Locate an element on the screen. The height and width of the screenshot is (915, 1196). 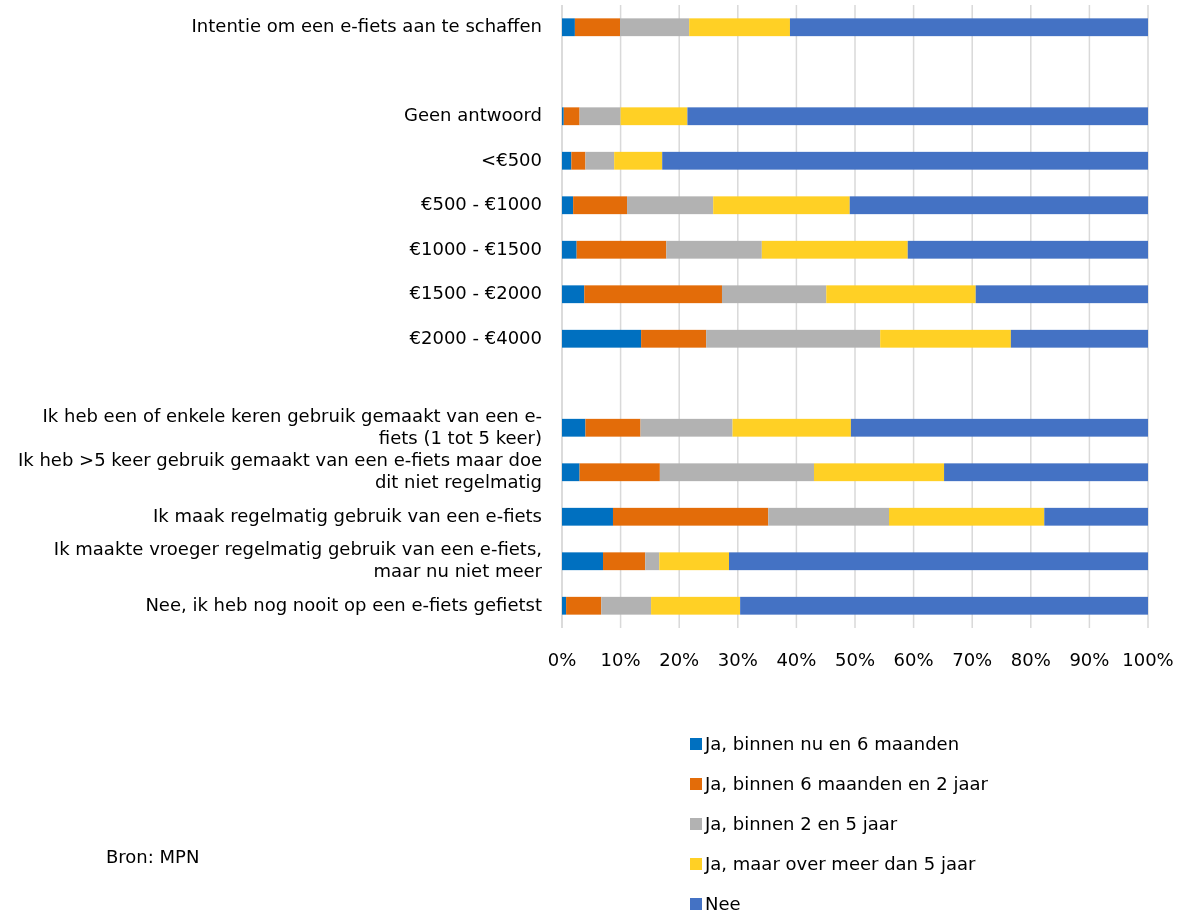
x-tick-label: 60% is located at coordinates (913, 659).